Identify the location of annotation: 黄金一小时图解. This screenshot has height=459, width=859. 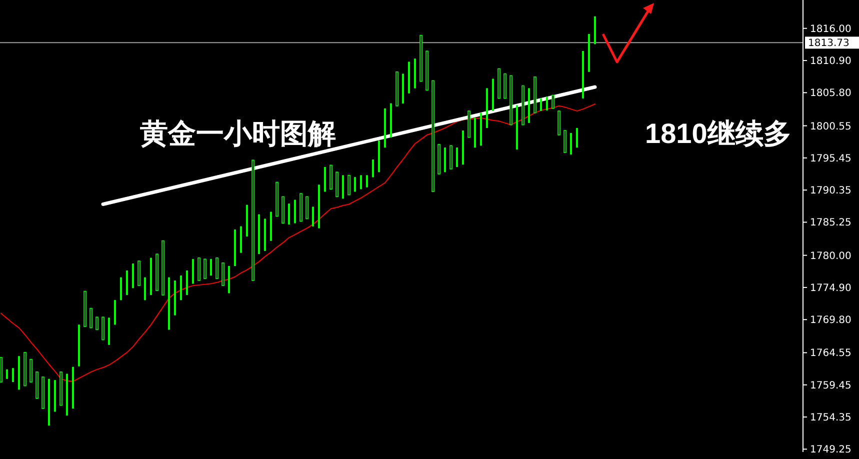
(237, 134).